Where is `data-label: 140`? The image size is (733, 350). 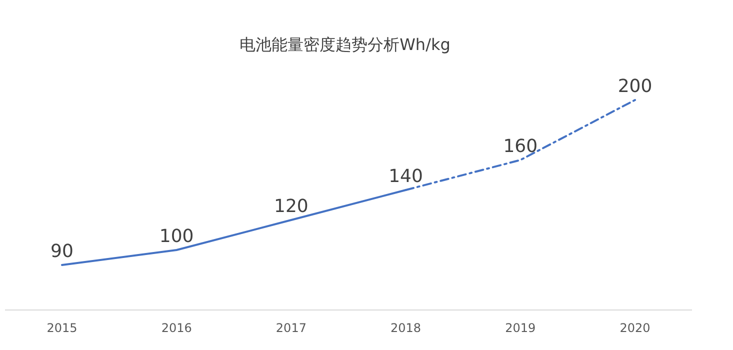 data-label: 140 is located at coordinates (405, 176).